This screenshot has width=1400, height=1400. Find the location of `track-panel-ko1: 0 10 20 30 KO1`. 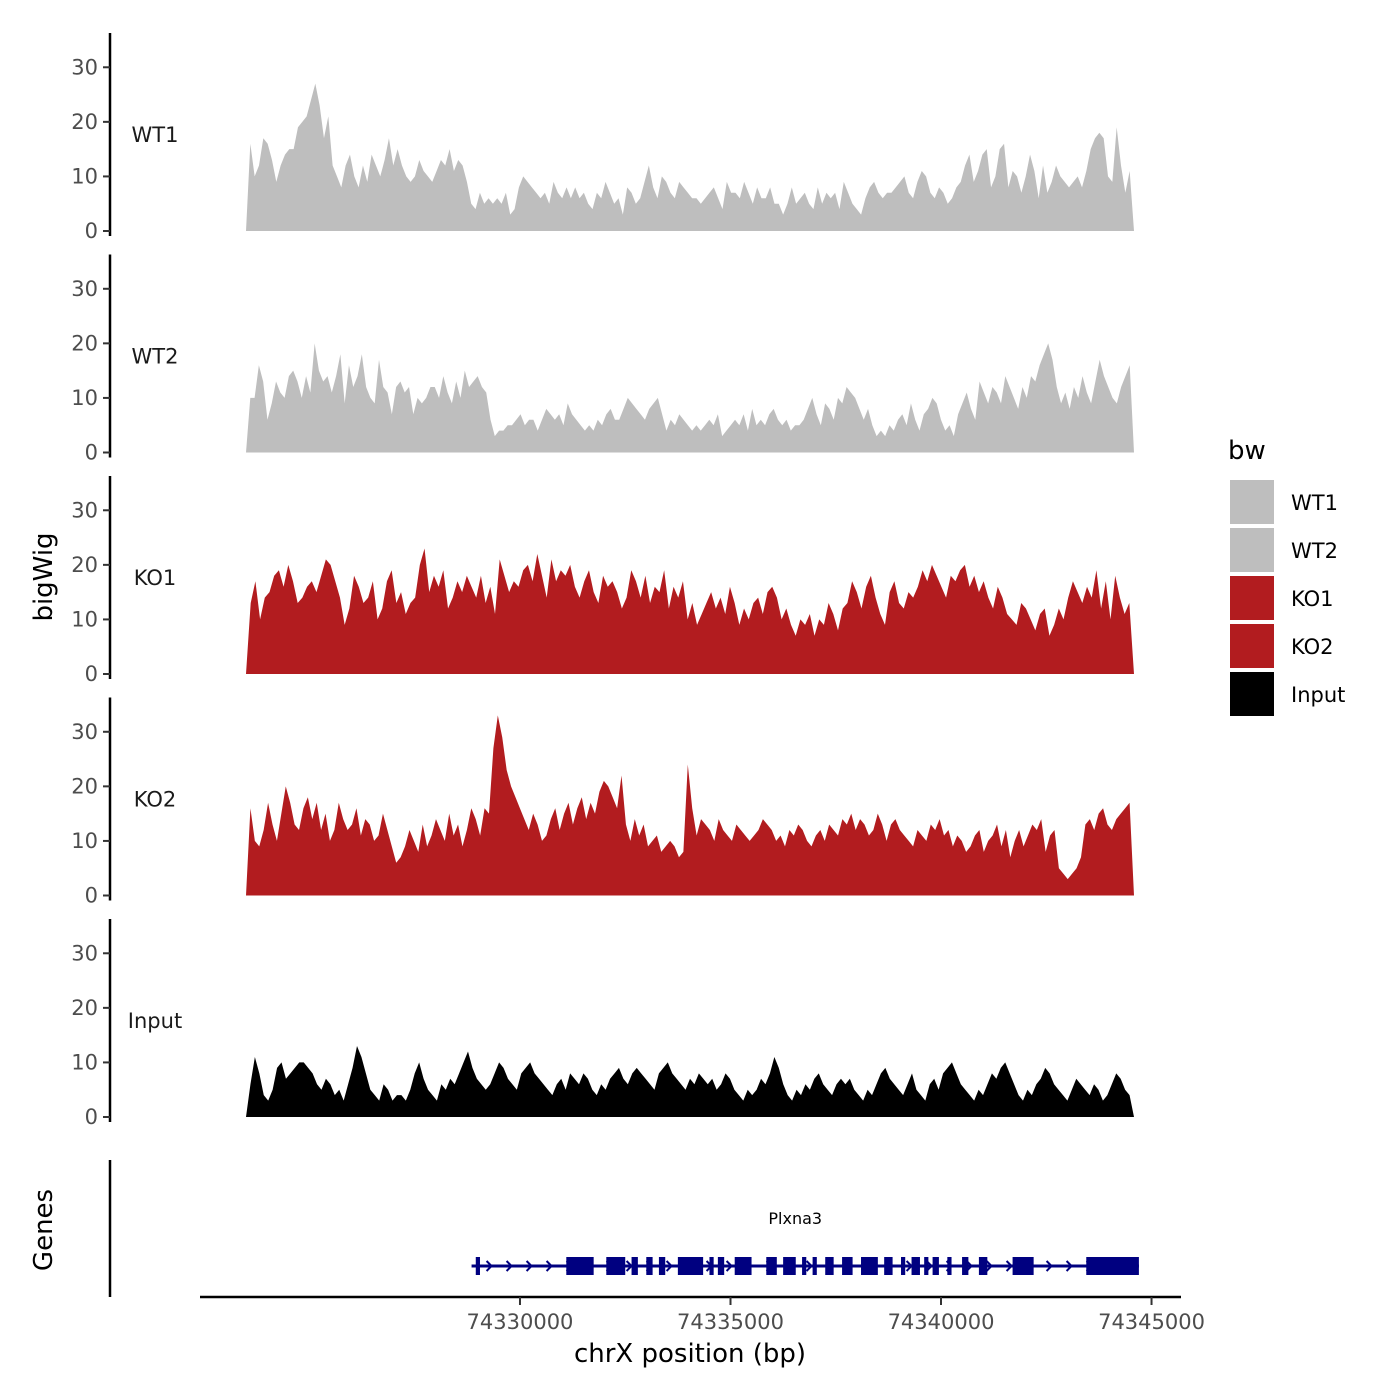

track-panel-ko1: 0 10 20 30 KO1 is located at coordinates (602, 581).